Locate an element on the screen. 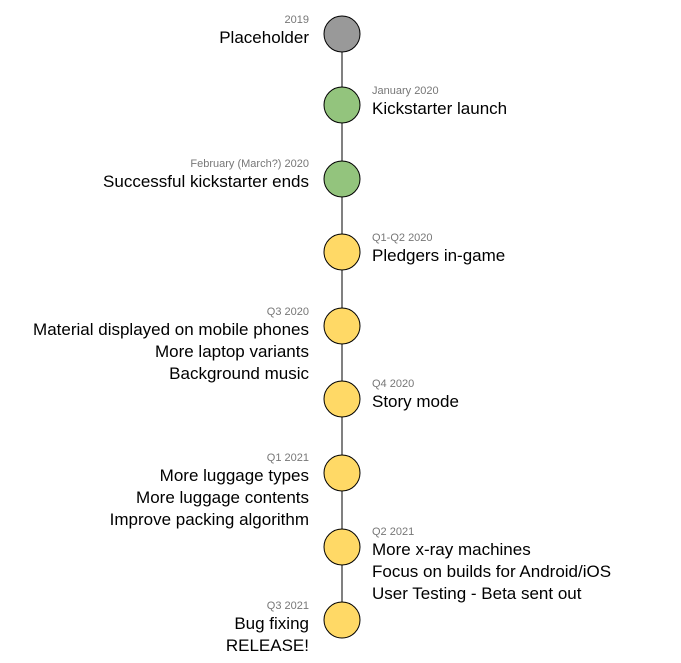  milestone-date: February (March?) 2020 is located at coordinates (249, 164).